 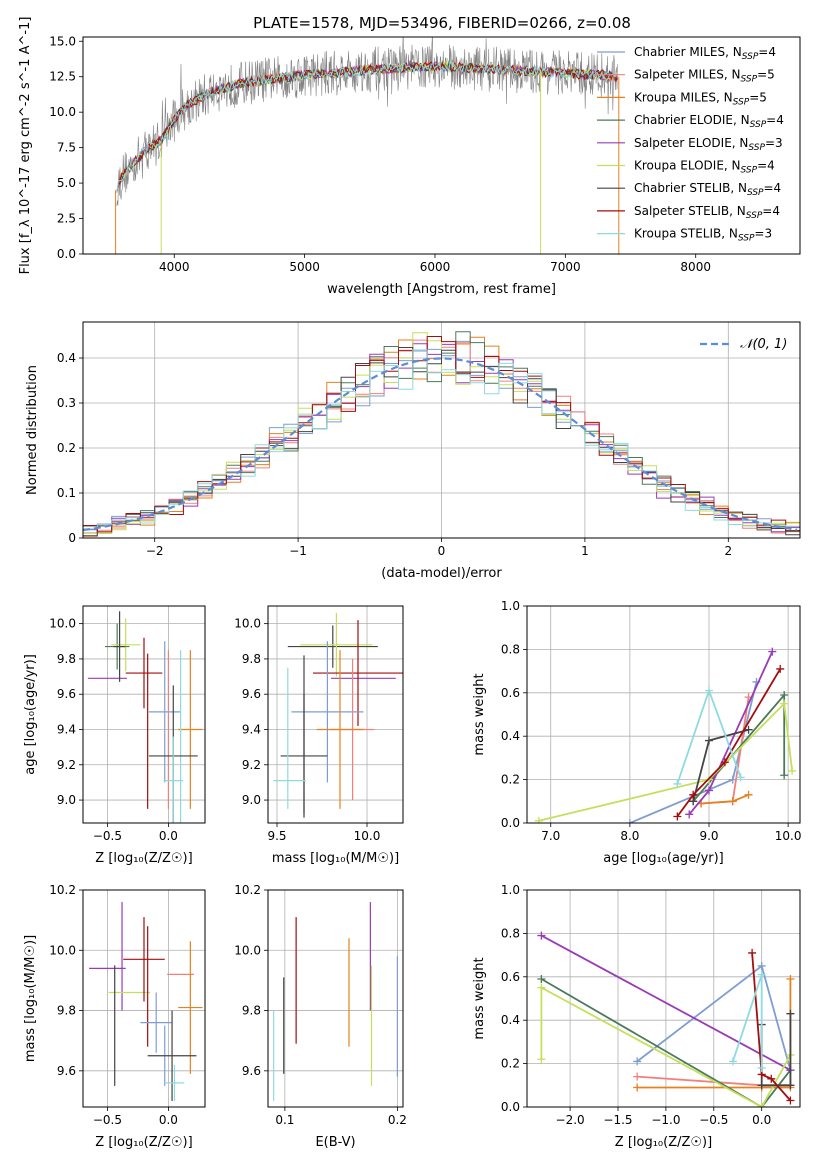 I want to click on legend-entry: Chabrier STELIB, NSSP=4, so click(x=707, y=189).